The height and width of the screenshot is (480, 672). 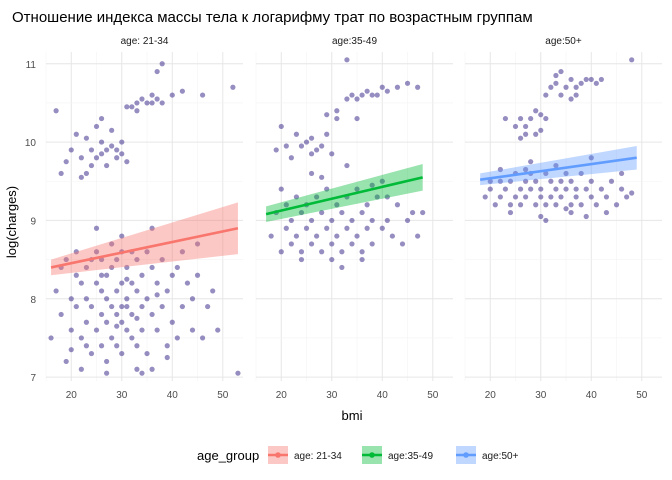 What do you see at coordinates (31, 143) in the screenshot?
I see `y-tick-label: 10` at bounding box center [31, 143].